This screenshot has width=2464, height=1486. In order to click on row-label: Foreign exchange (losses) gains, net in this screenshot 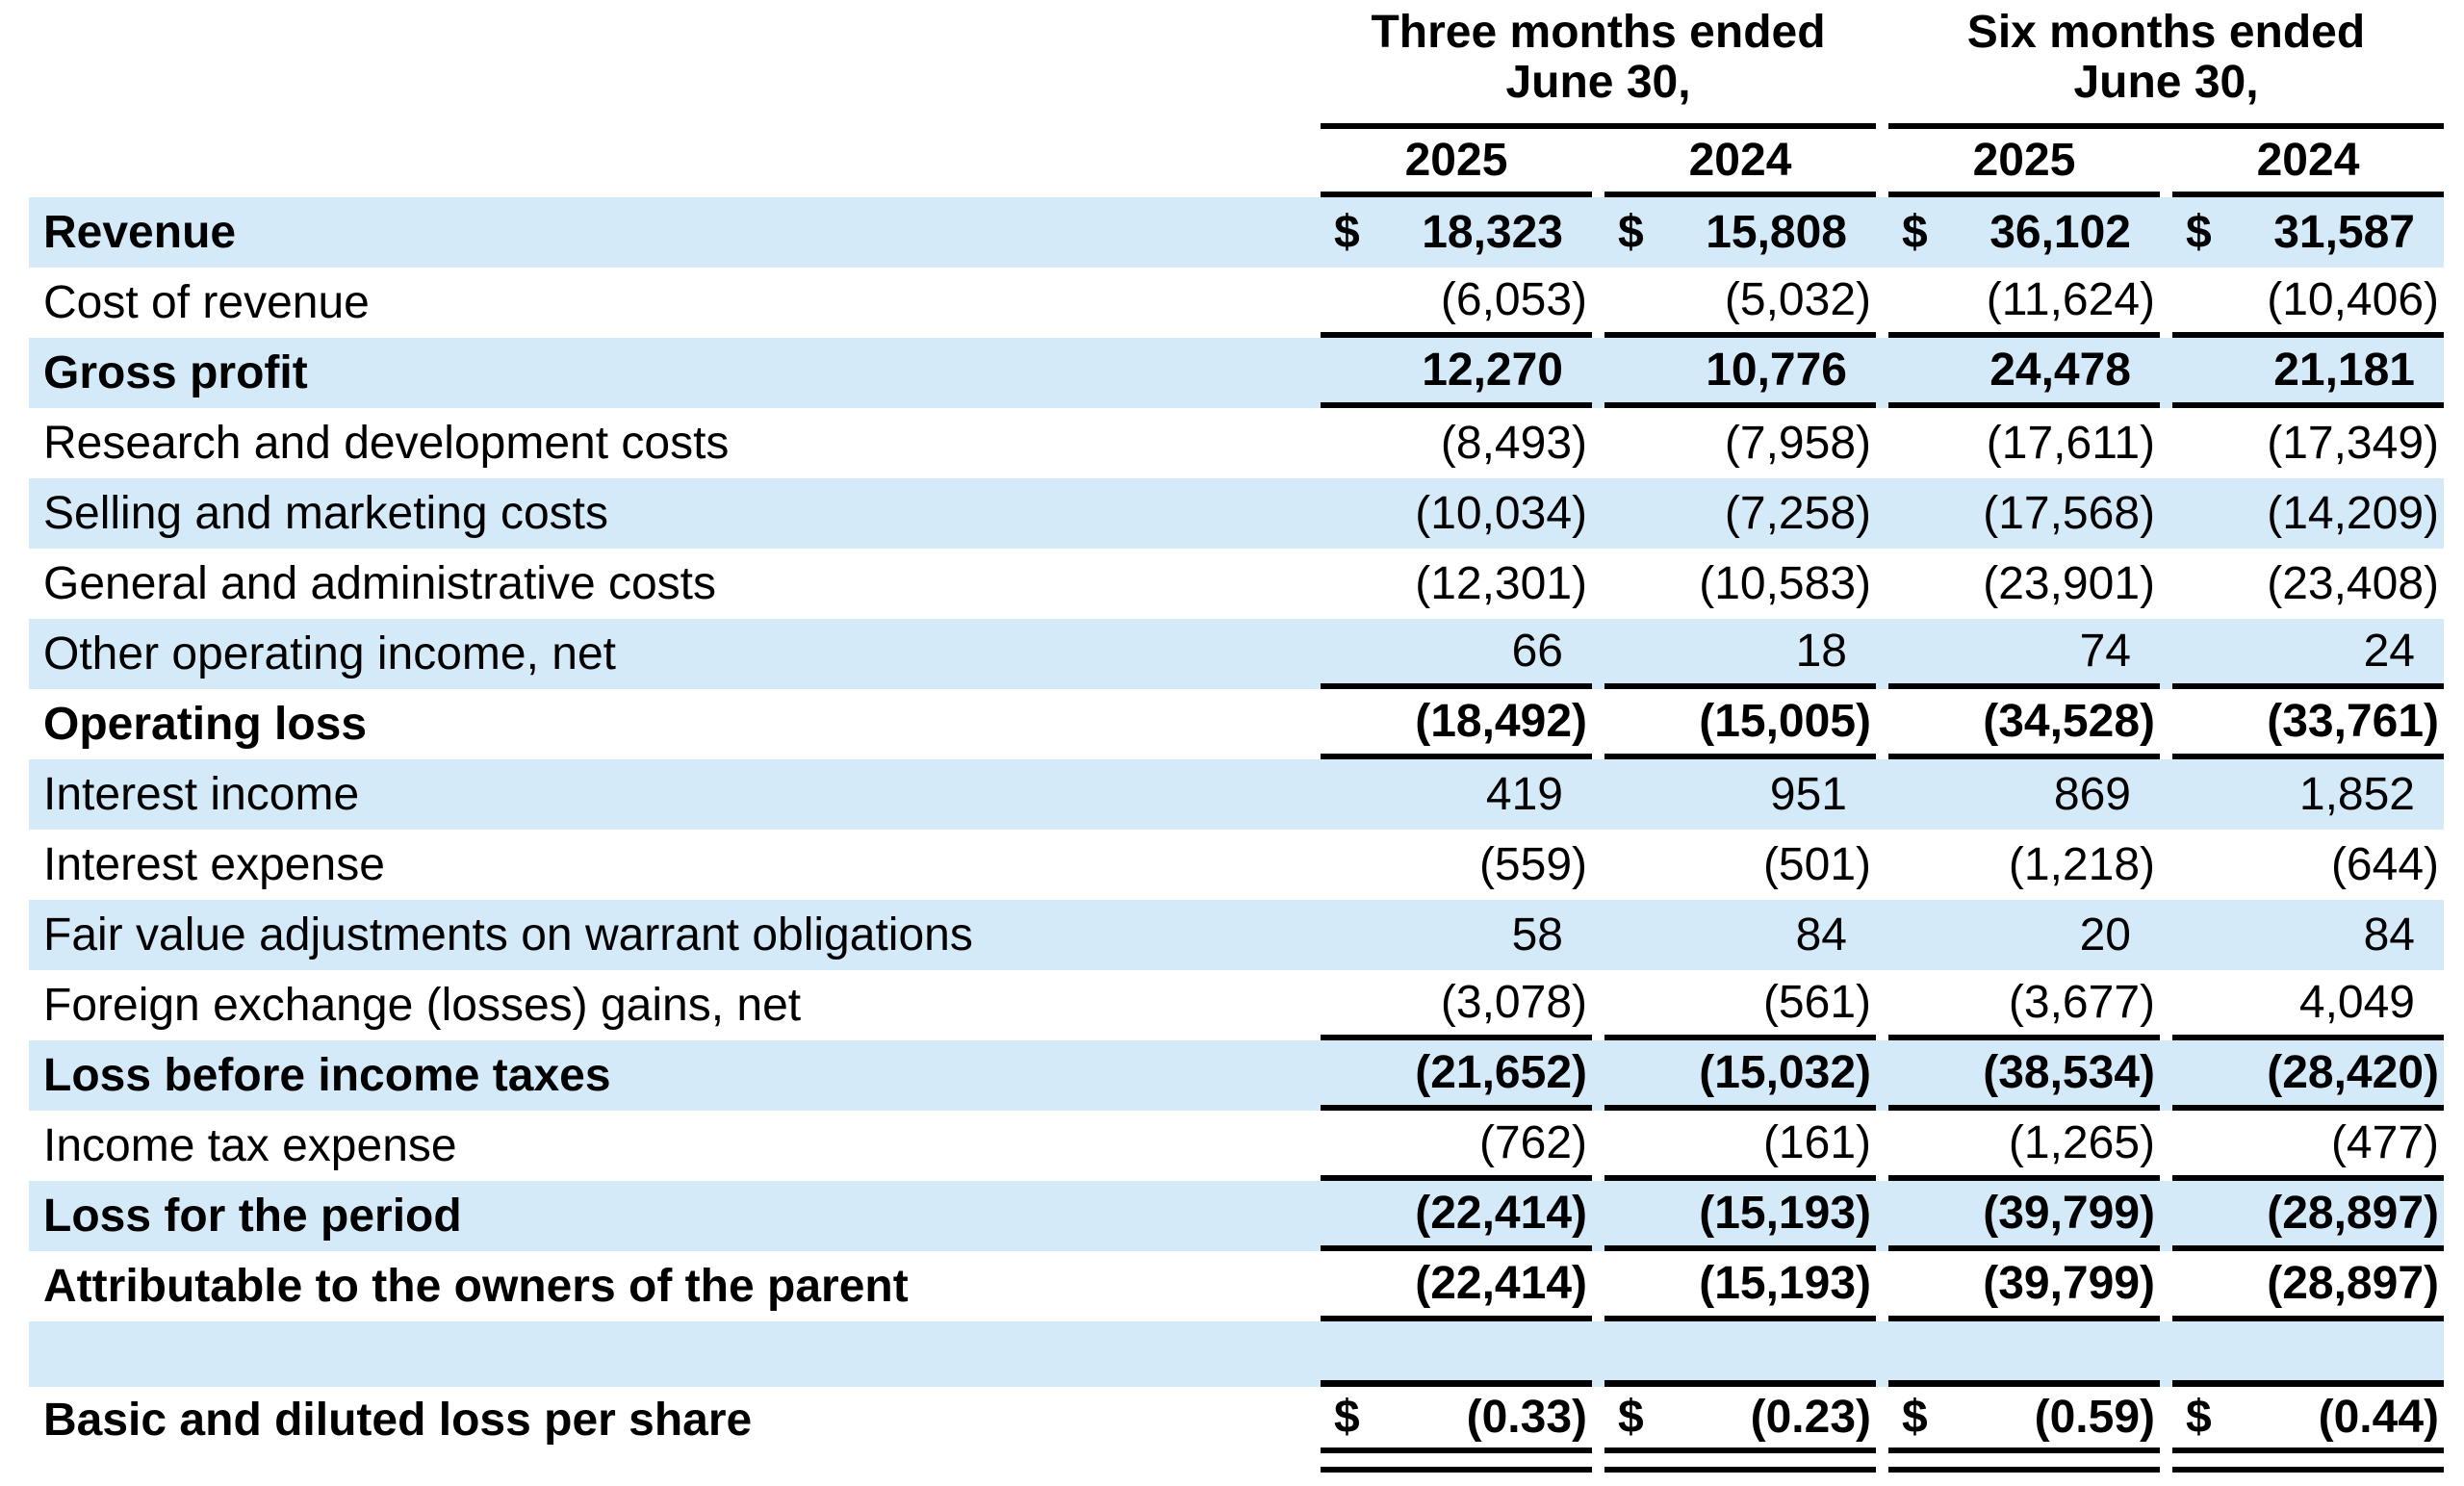, I will do `click(422, 1005)`.